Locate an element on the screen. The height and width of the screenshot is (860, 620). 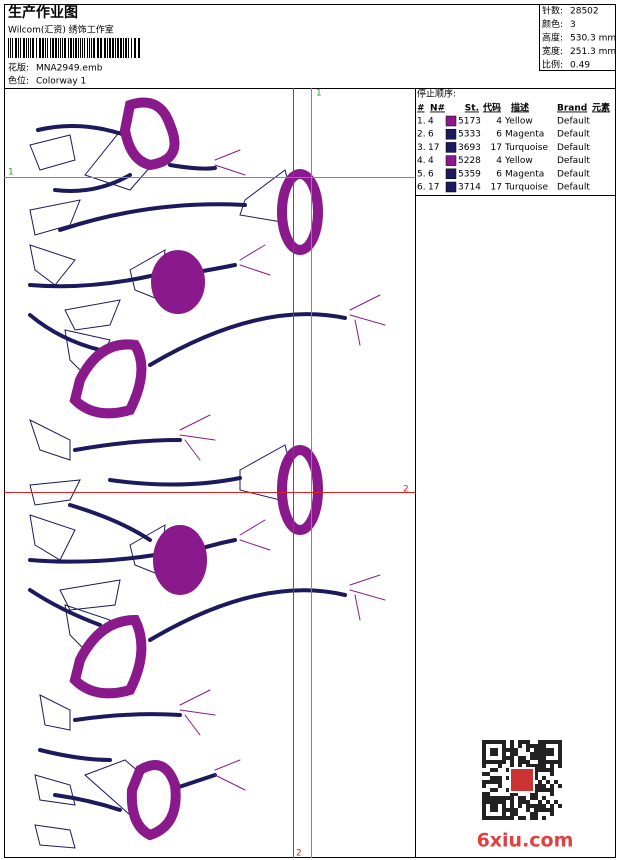
stat-value: 530.3 mm is located at coordinates (593, 39).